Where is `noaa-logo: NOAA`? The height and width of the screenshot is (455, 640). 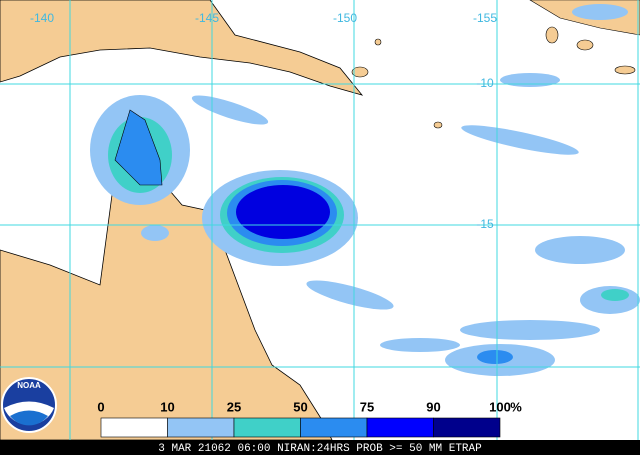
noaa-logo: NOAA is located at coordinates (29, 405).